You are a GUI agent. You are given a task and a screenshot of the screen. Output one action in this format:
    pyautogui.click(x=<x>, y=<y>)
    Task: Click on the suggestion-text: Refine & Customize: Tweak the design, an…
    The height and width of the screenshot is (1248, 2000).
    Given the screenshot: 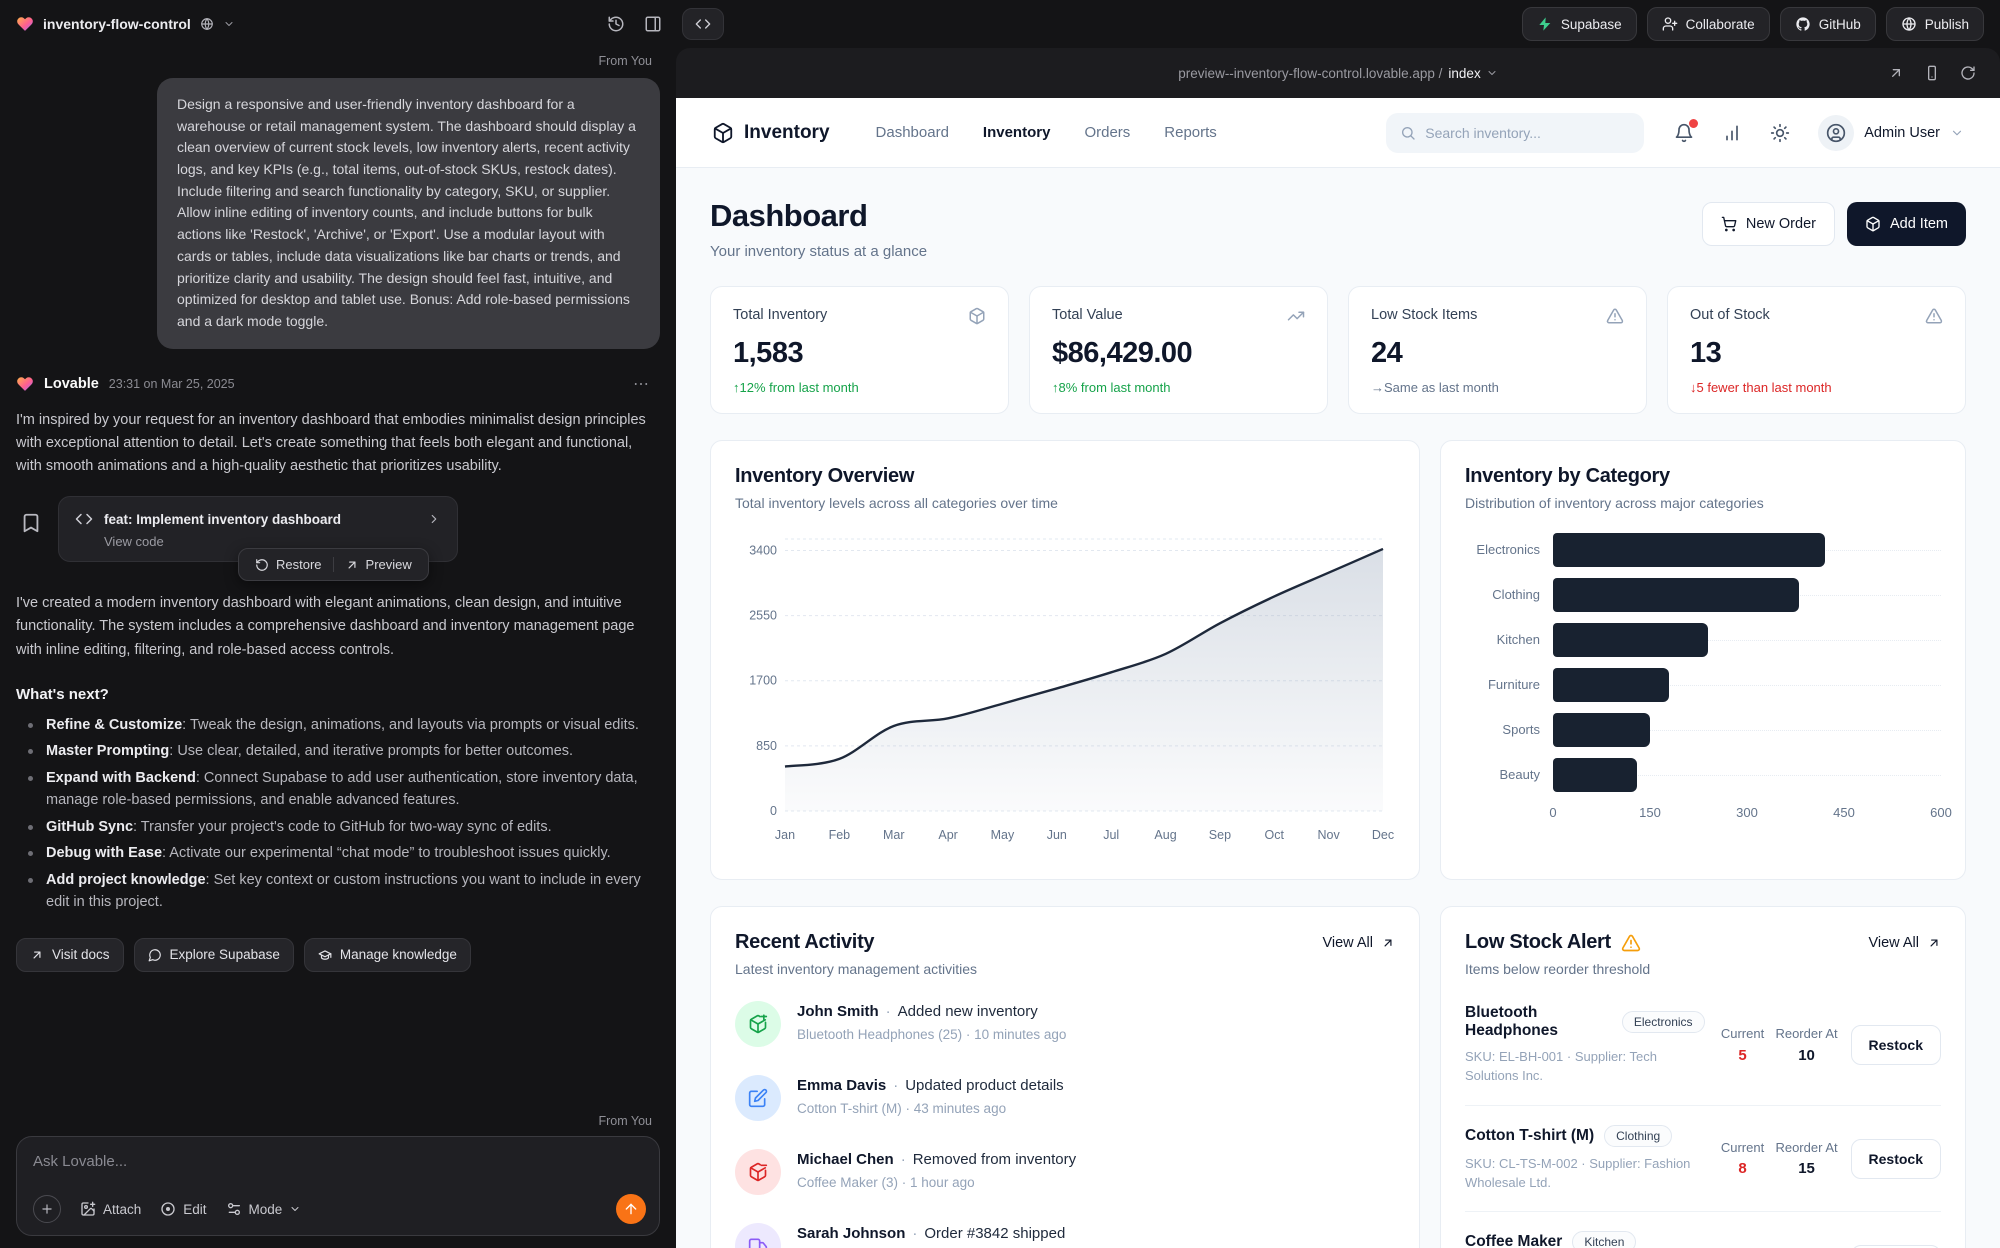 What is the action you would take?
    pyautogui.click(x=342, y=724)
    